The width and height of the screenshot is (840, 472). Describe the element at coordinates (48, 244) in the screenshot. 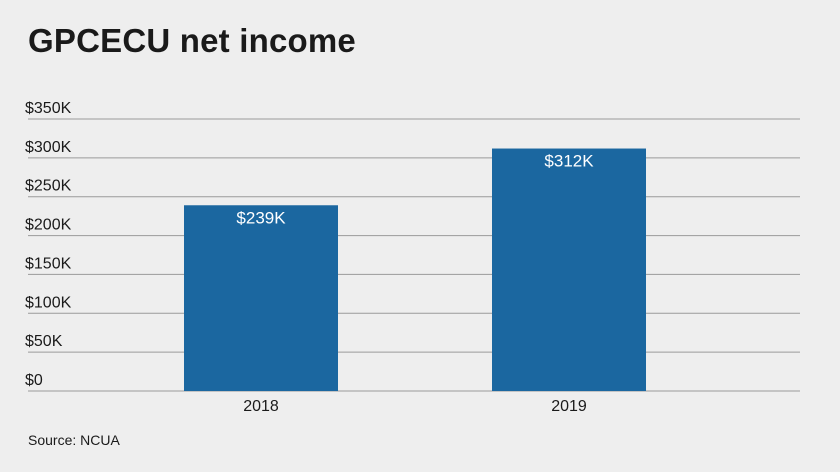

I see `y-axis-tick-labels: $0 $50K $100K $150K $200K $250K $300K $350K` at that location.